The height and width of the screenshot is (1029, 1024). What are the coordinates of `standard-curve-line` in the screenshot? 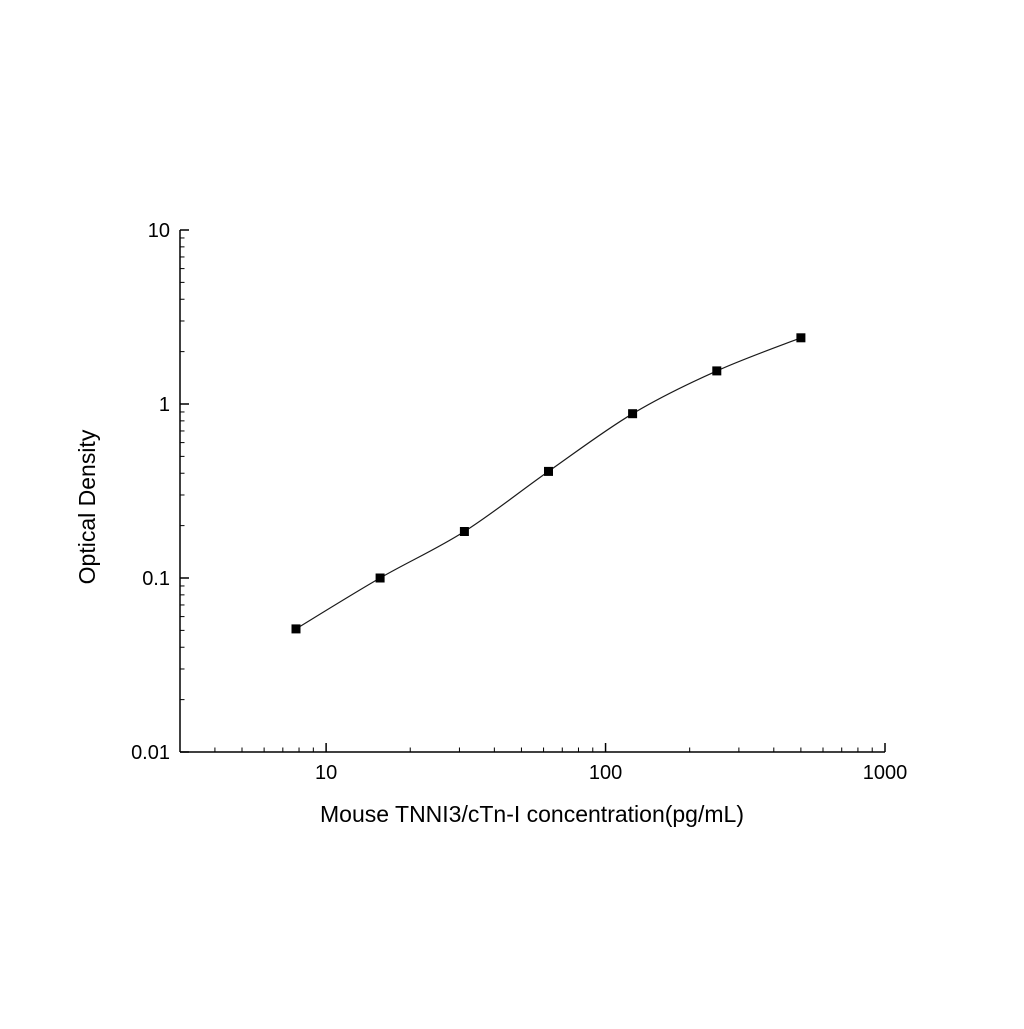 It's located at (548, 483).